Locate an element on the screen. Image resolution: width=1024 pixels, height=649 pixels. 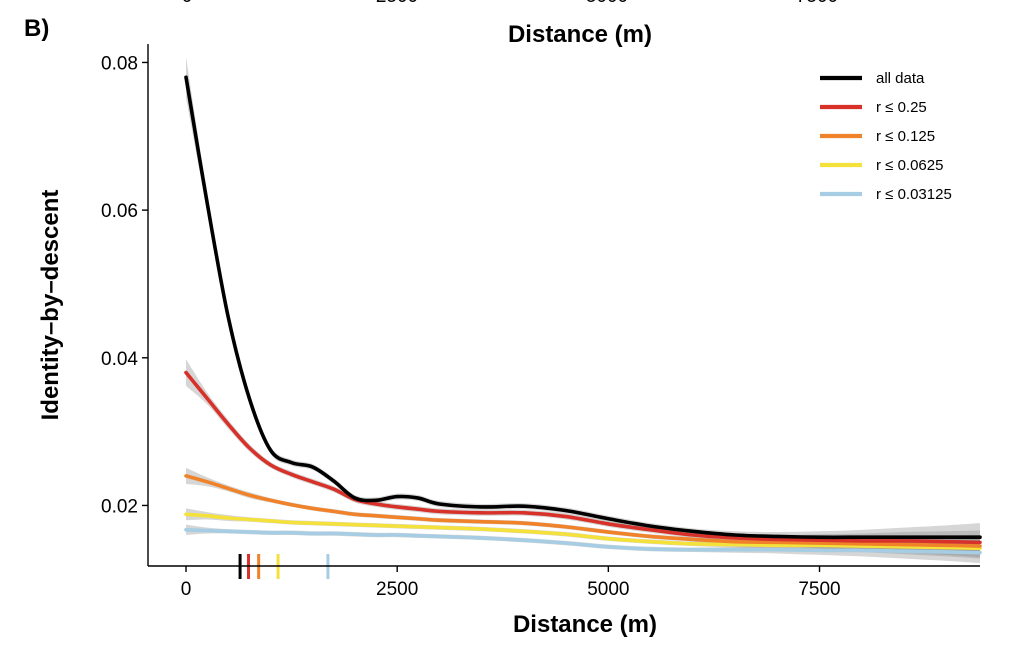
panel-label: B) is located at coordinates (36, 28).